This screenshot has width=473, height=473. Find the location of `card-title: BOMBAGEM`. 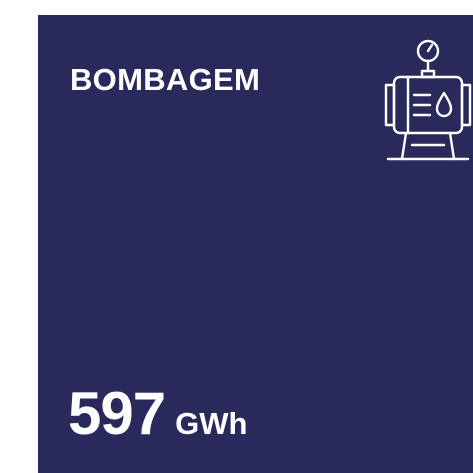

card-title: BOMBAGEM is located at coordinates (165, 79).